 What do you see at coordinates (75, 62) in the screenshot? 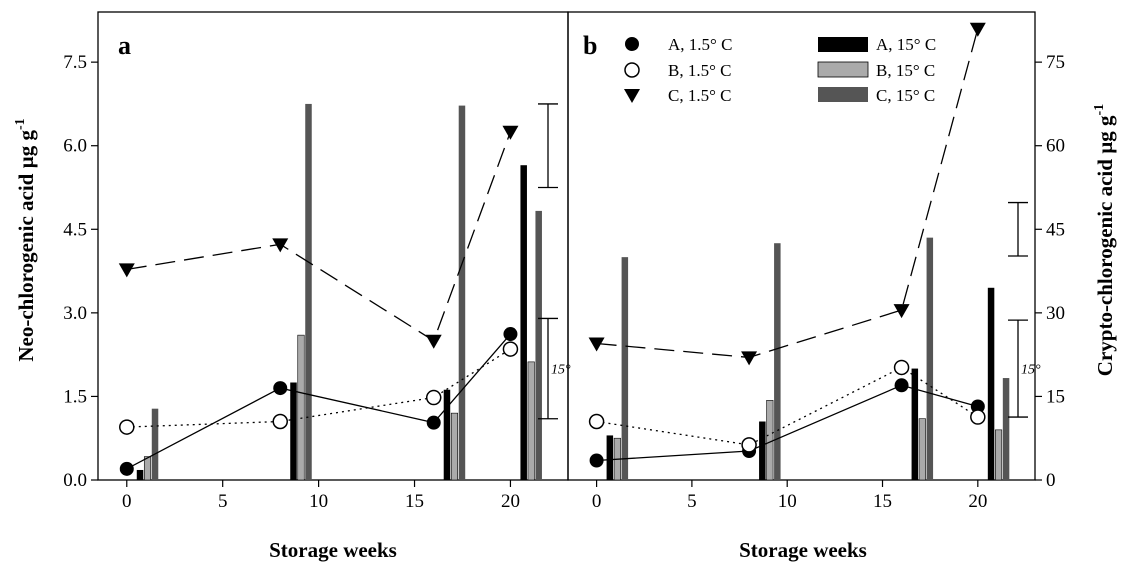
I see `y-tick-label: 7.5` at bounding box center [75, 62].